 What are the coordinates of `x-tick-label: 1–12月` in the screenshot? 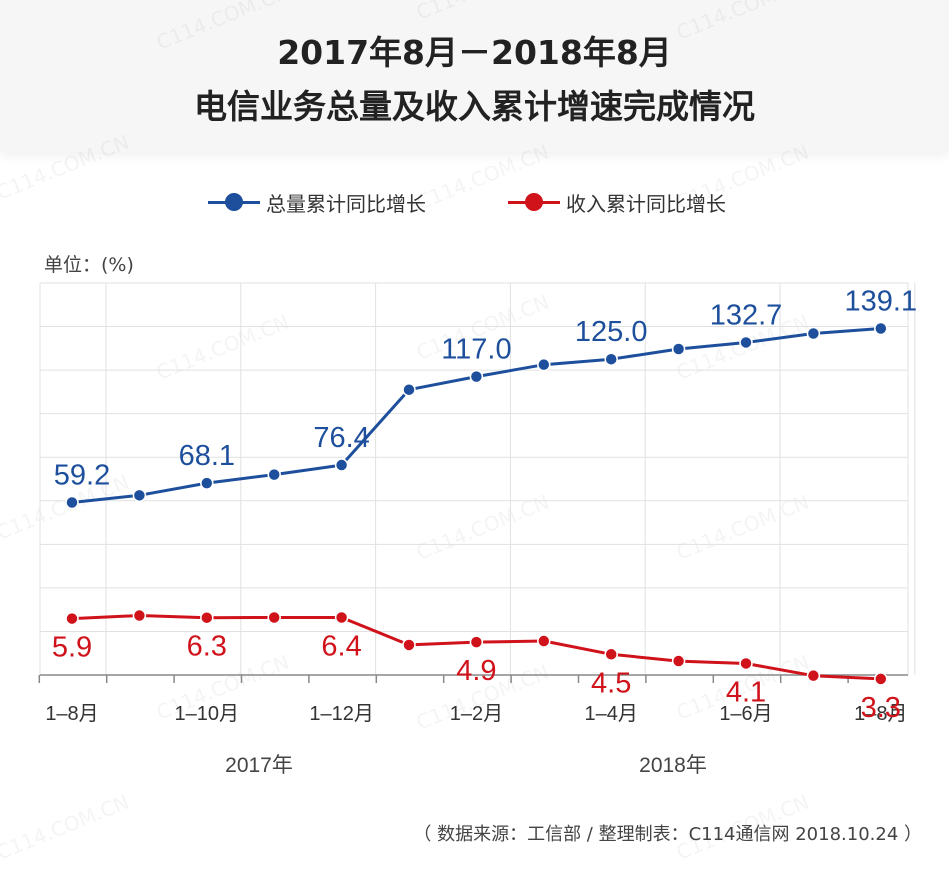 It's located at (341, 714).